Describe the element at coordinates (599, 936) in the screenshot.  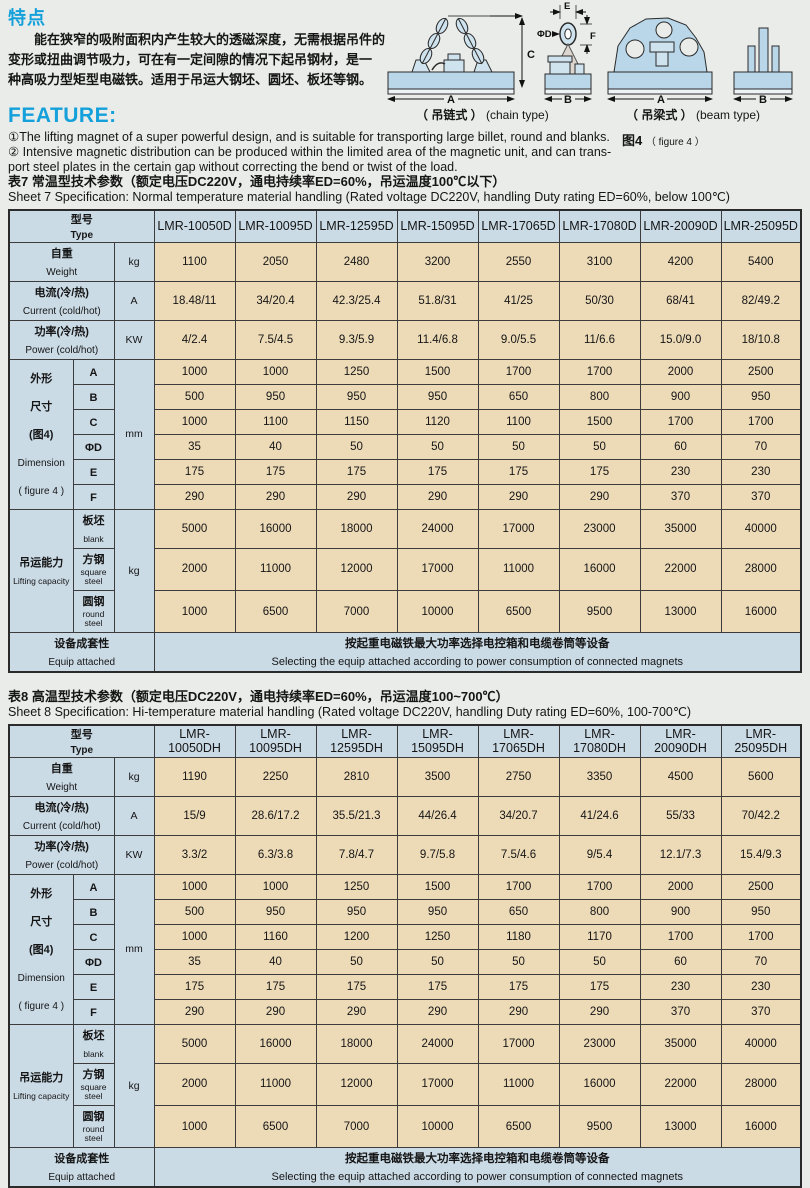
I see `value-cell: 1170` at that location.